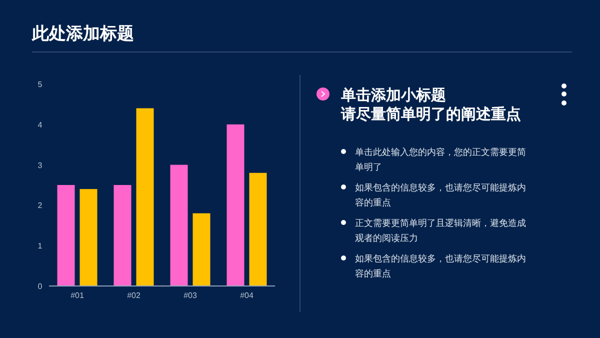 The height and width of the screenshot is (338, 600). What do you see at coordinates (393, 95) in the screenshot?
I see `text: 单击添加小标题` at bounding box center [393, 95].